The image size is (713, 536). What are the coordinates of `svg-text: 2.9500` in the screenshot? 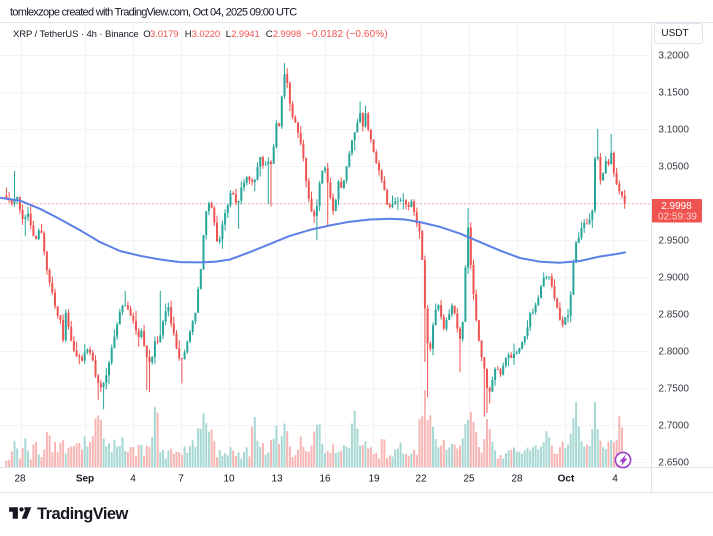 It's located at (673, 240).